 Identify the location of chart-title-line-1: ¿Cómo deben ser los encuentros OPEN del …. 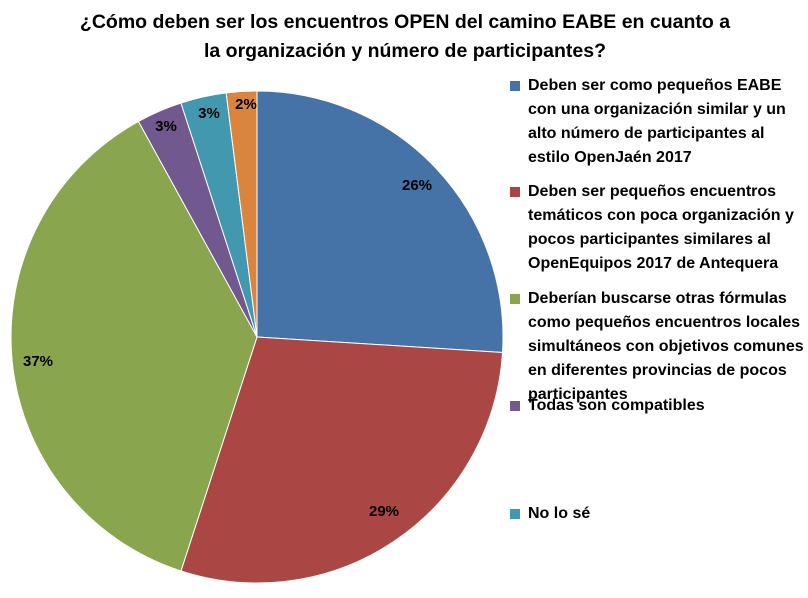
(405, 22).